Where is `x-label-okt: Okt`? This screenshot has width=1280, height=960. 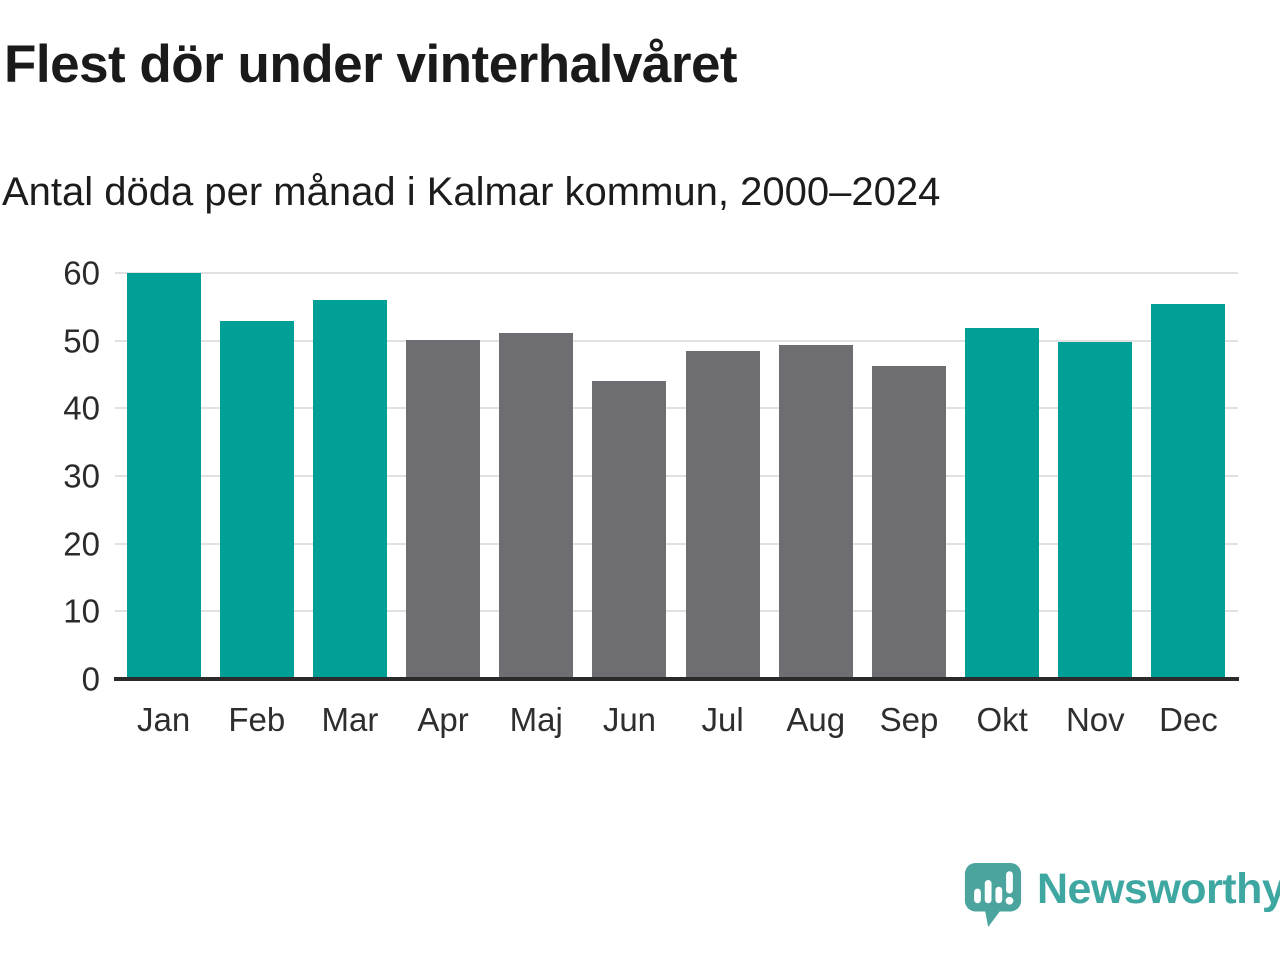
x-label-okt: Okt is located at coordinates (1002, 719).